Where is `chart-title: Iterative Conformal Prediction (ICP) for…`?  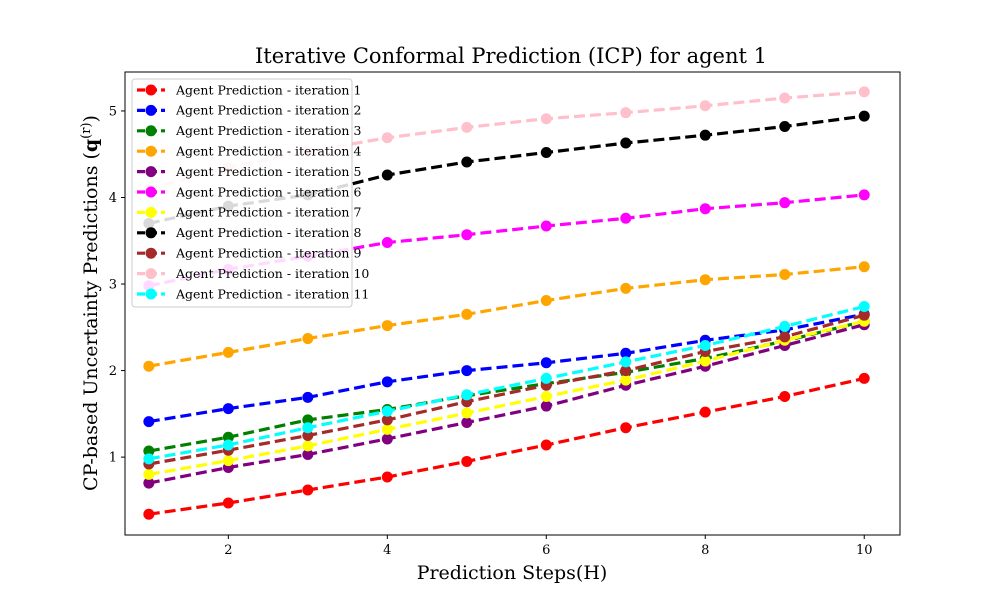 chart-title: Iterative Conformal Prediction (ICP) for… is located at coordinates (511, 56).